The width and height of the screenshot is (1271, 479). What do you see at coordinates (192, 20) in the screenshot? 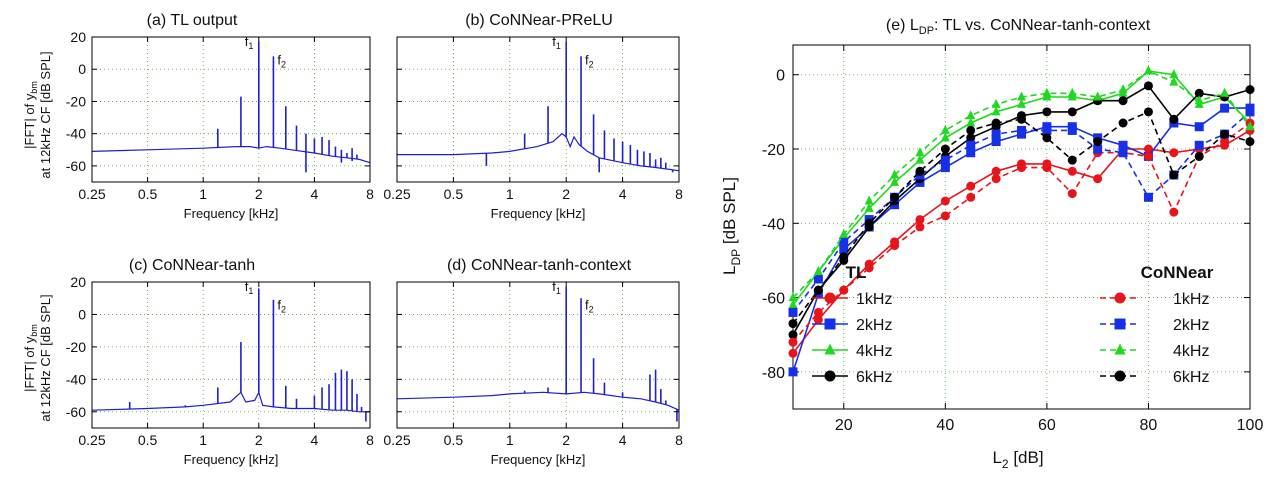
I see `panel-a-title: (a) TL output` at bounding box center [192, 20].